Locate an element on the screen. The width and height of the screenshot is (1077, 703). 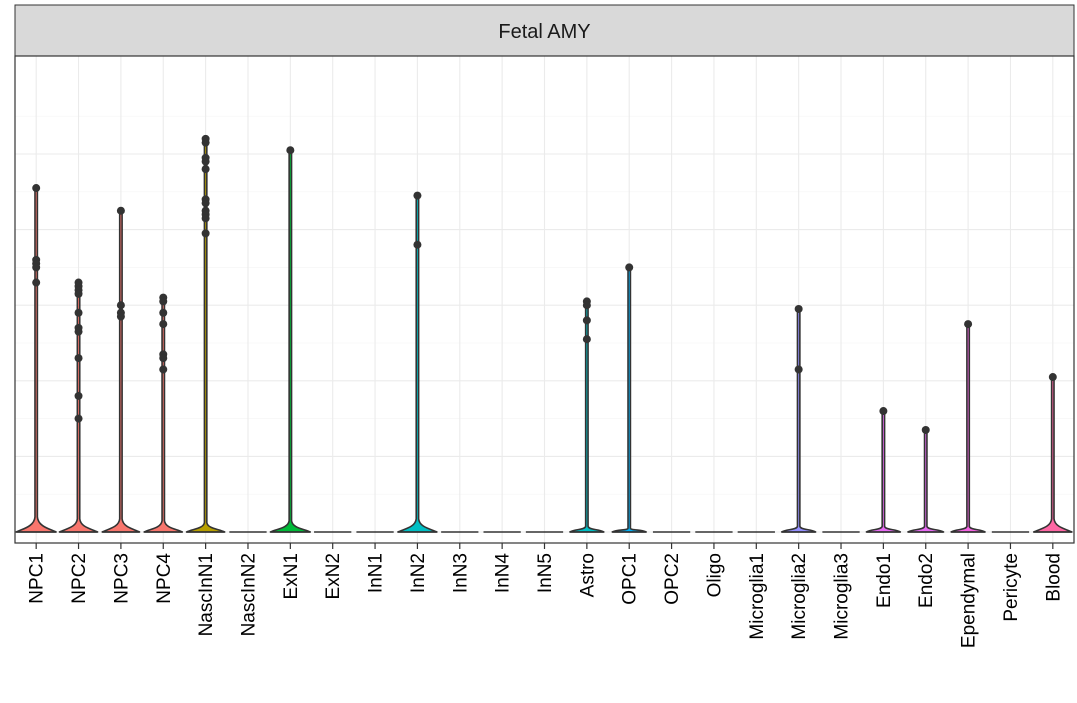
x-tick-label-microglia2: Microglia2 is located at coordinates (799, 596).